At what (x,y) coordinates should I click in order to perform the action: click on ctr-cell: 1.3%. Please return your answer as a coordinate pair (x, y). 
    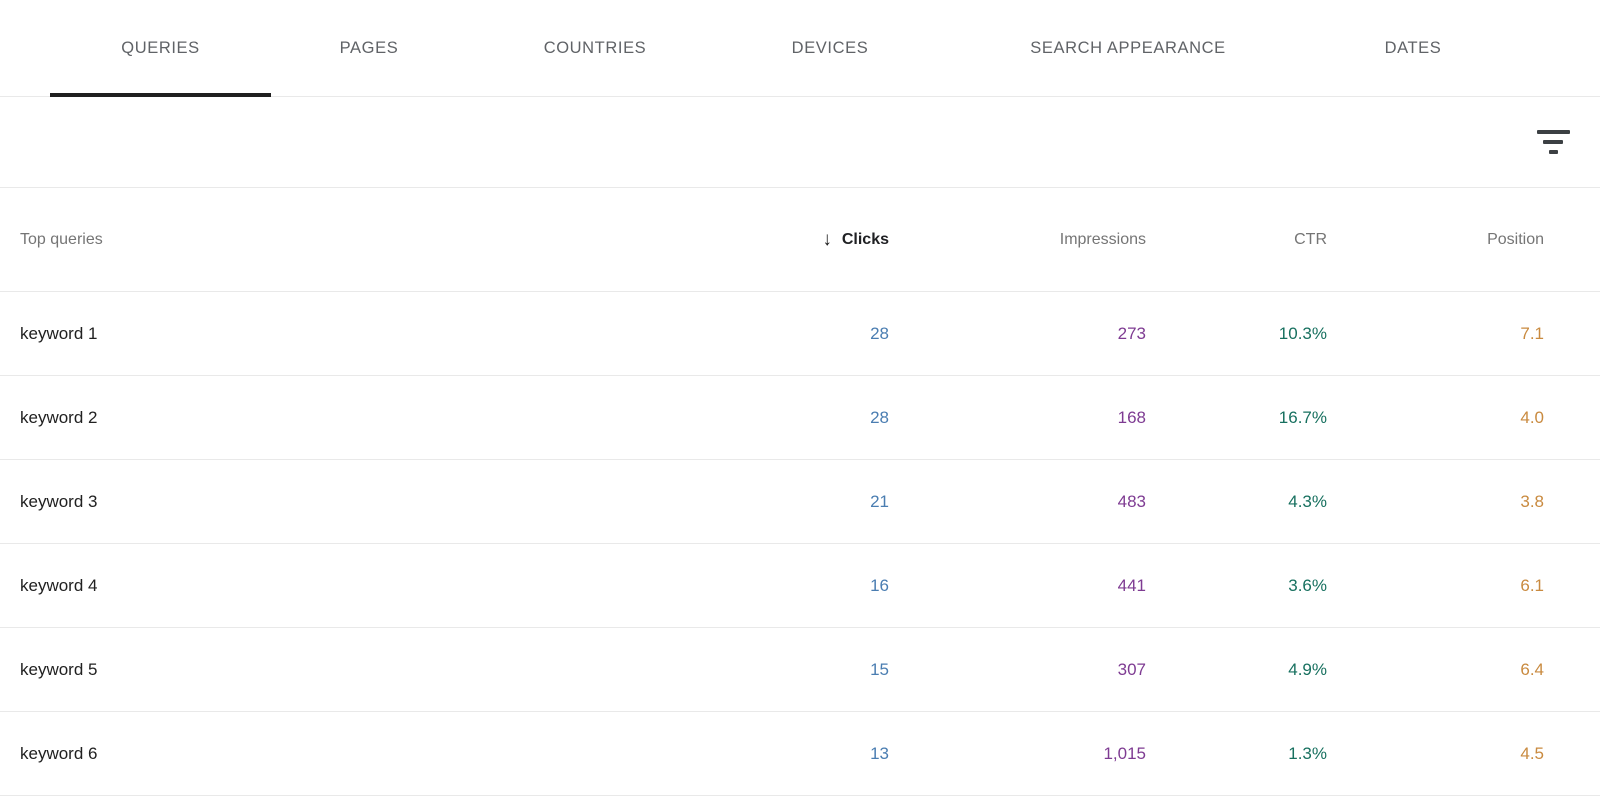
    Looking at the image, I should click on (1307, 753).